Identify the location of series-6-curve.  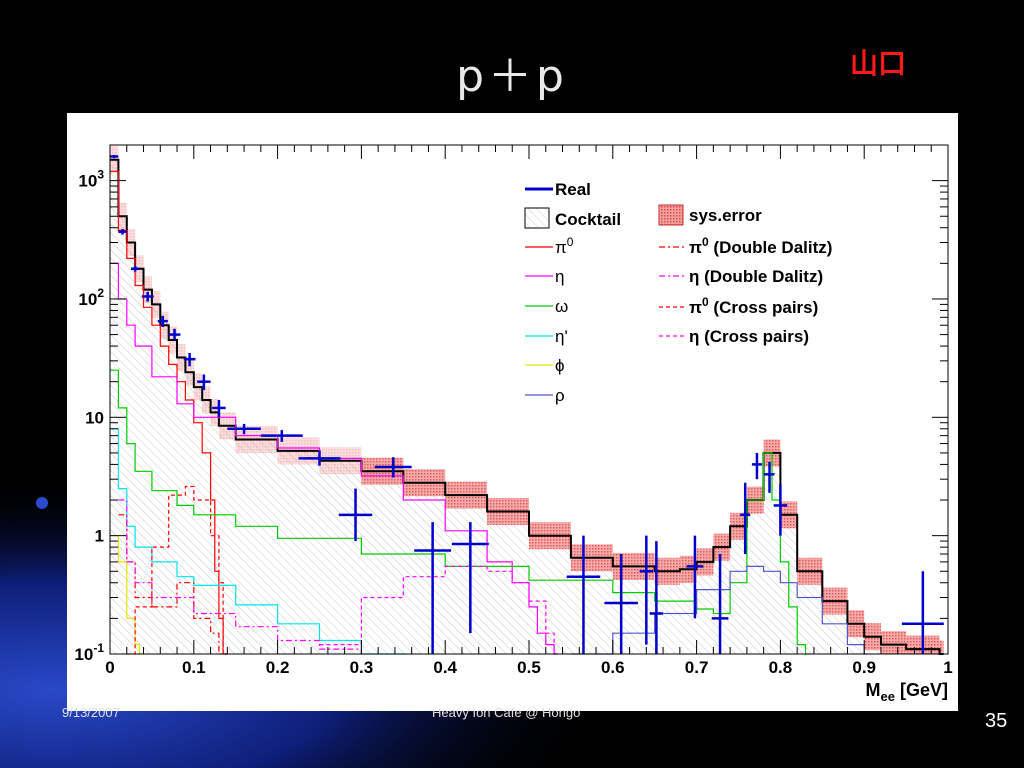
(719, 610).